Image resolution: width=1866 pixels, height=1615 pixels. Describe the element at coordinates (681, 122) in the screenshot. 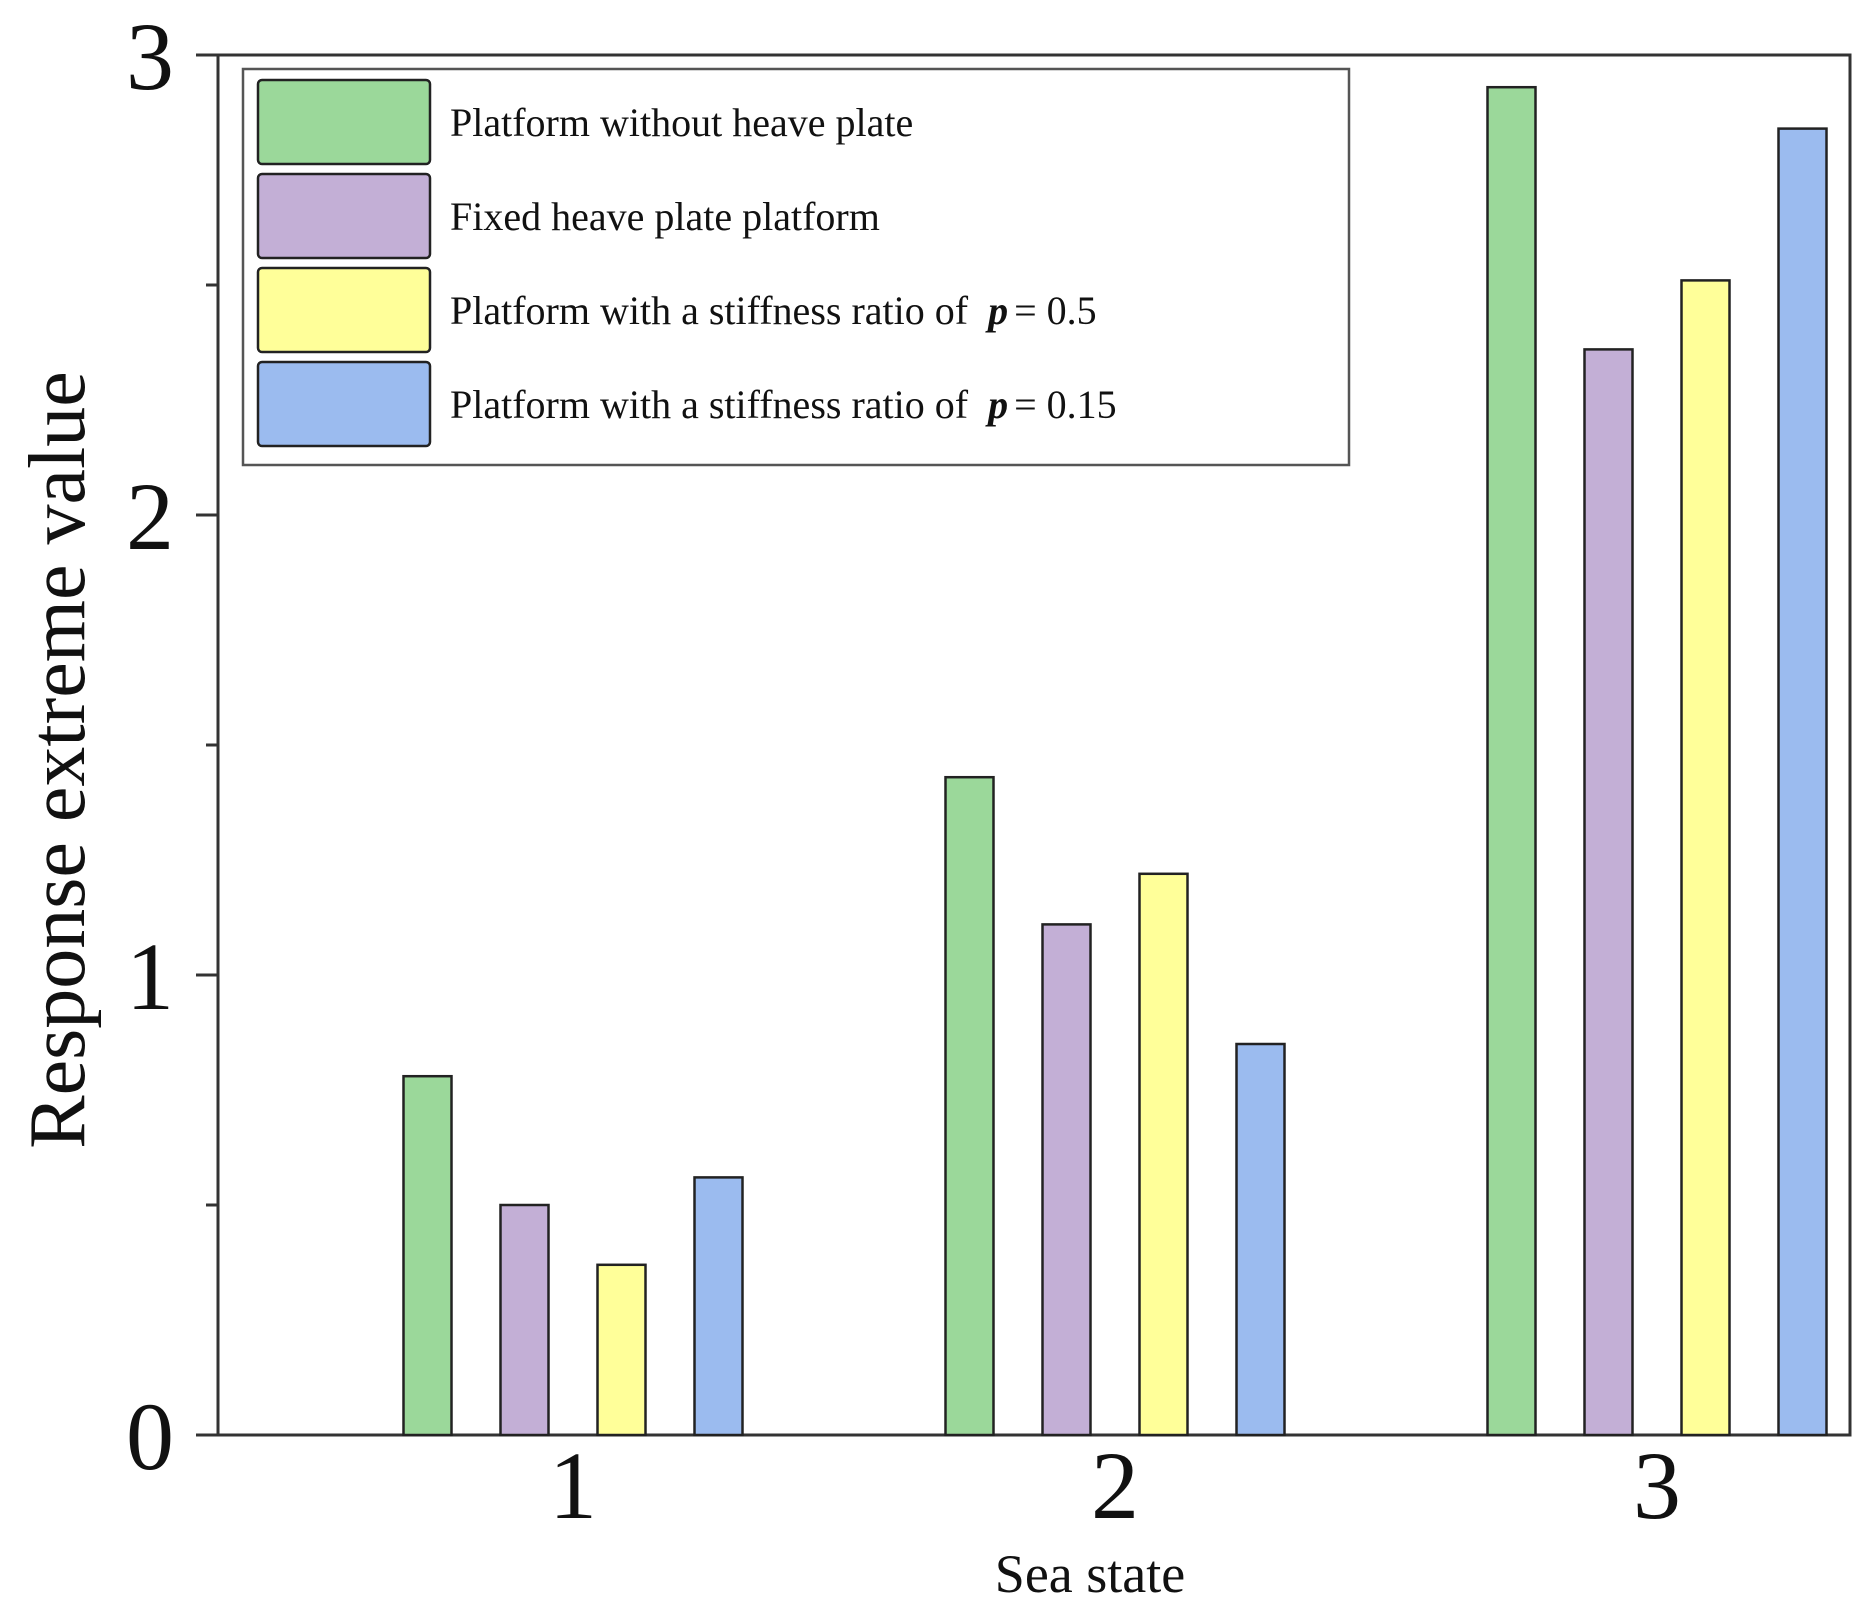

I see `legend-label: Platform without heave plate` at that location.